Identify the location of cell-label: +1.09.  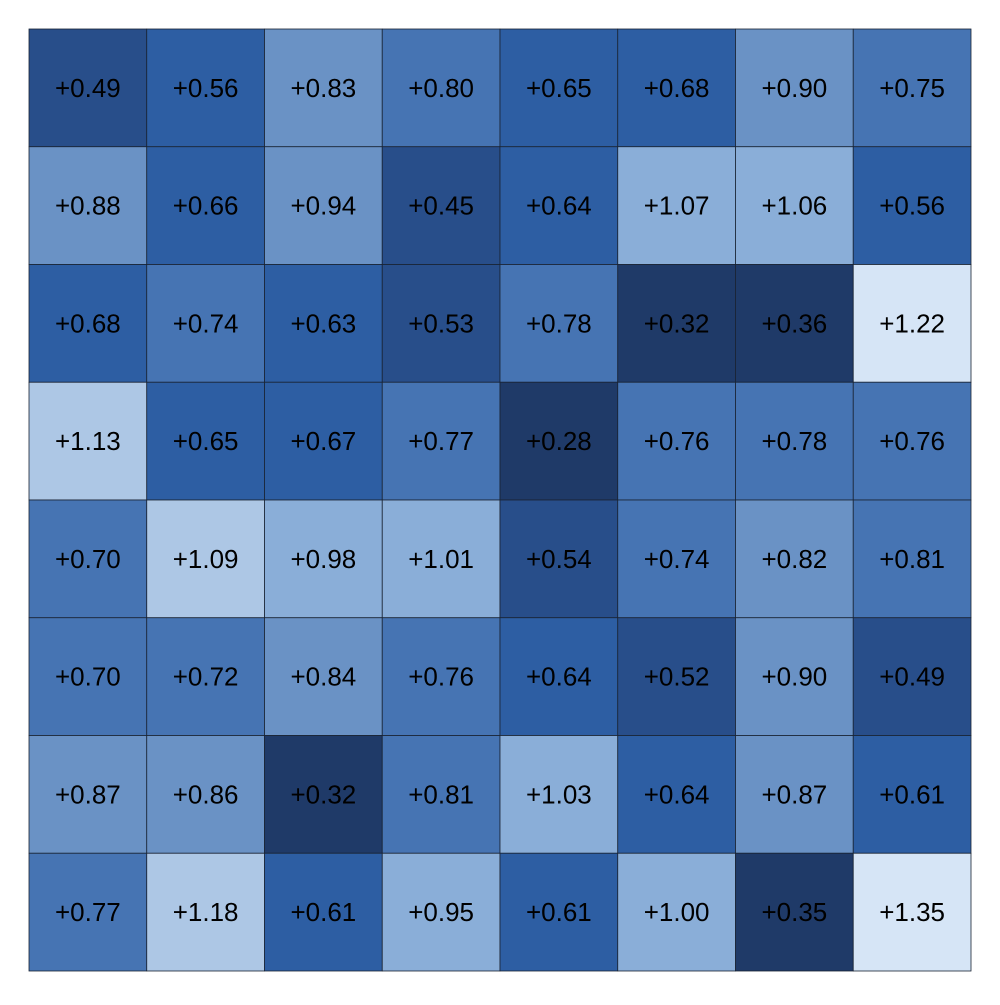
(206, 559).